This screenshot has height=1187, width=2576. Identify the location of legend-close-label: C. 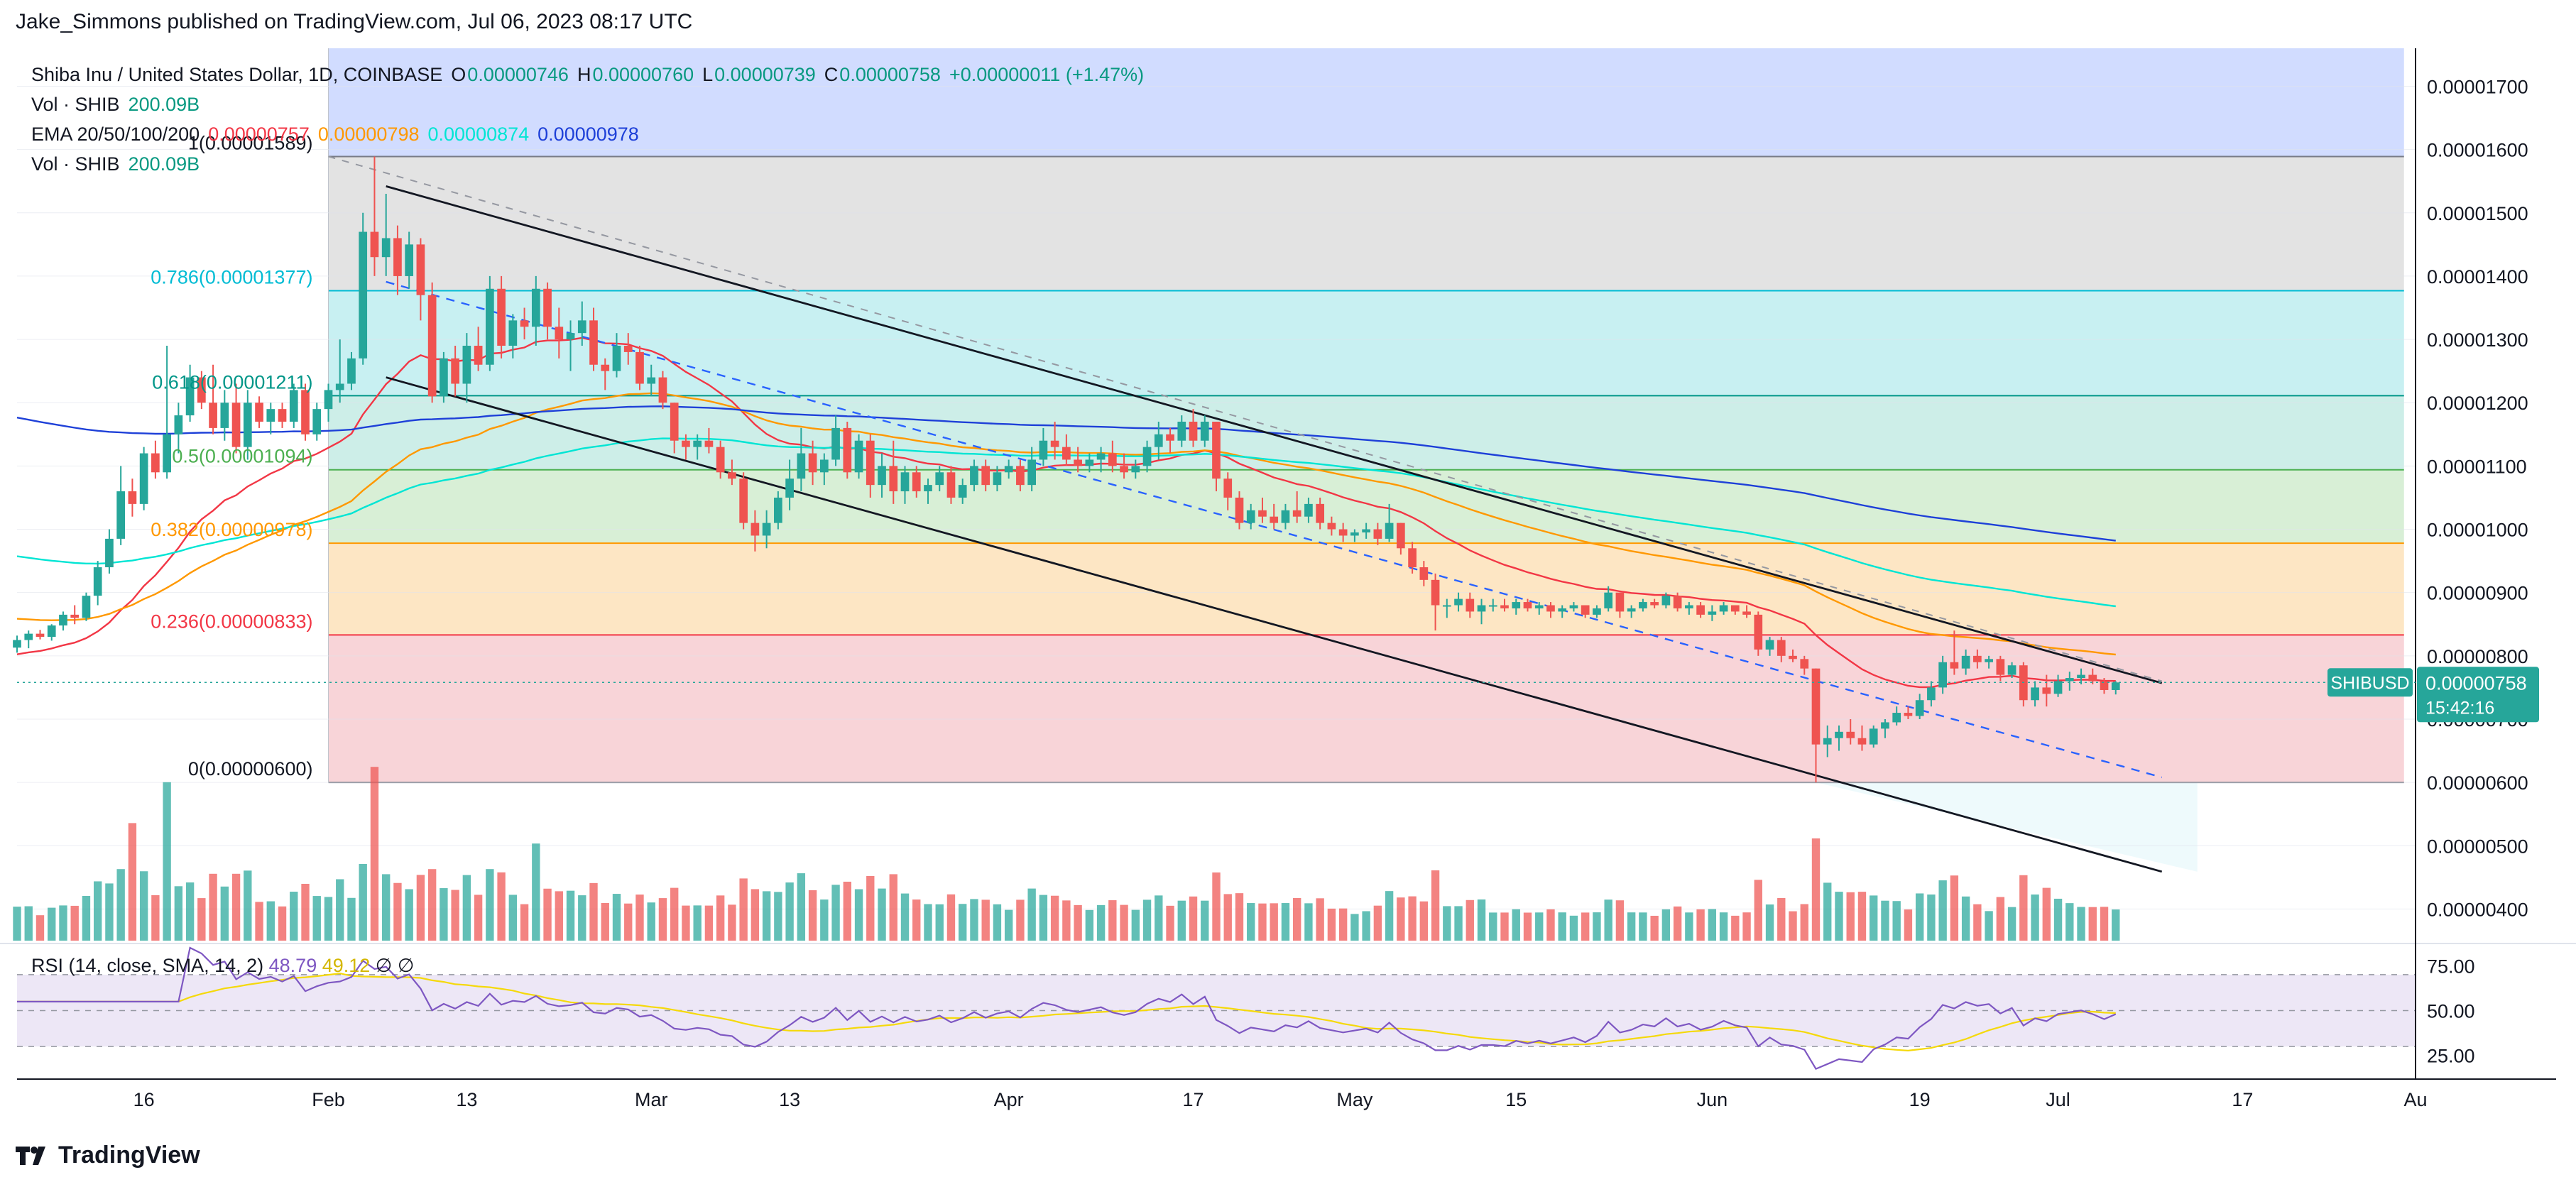
(831, 74).